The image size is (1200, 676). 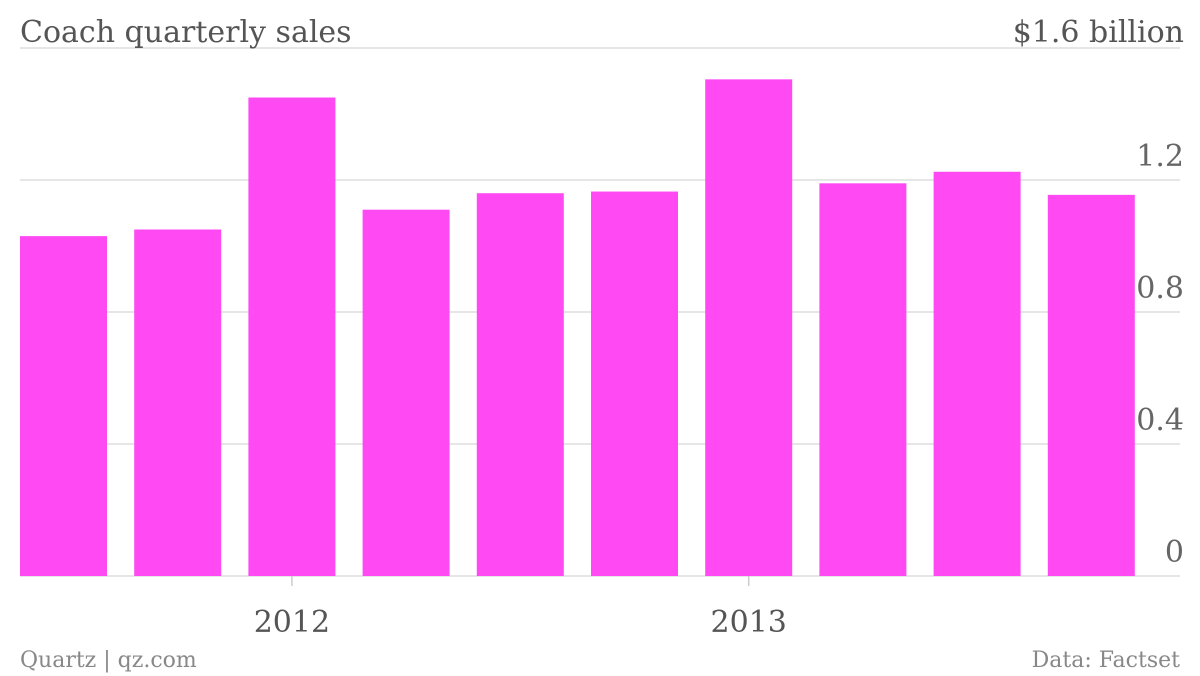 What do you see at coordinates (186, 32) in the screenshot?
I see `chart-title: Coach quarterly sales` at bounding box center [186, 32].